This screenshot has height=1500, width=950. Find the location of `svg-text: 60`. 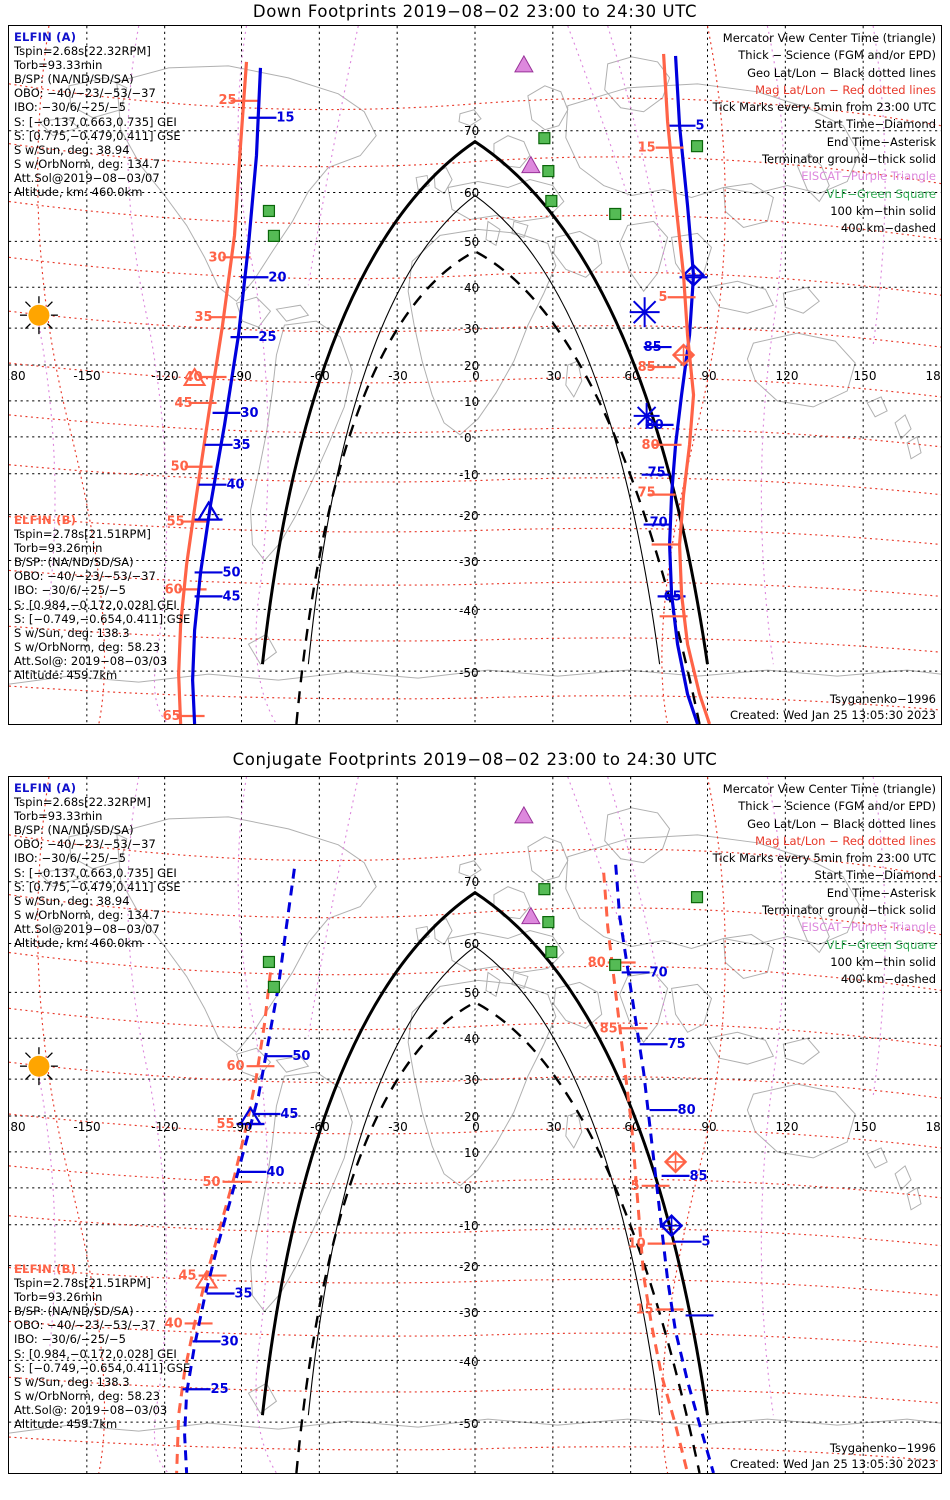

svg-text: 60 is located at coordinates (174, 589).